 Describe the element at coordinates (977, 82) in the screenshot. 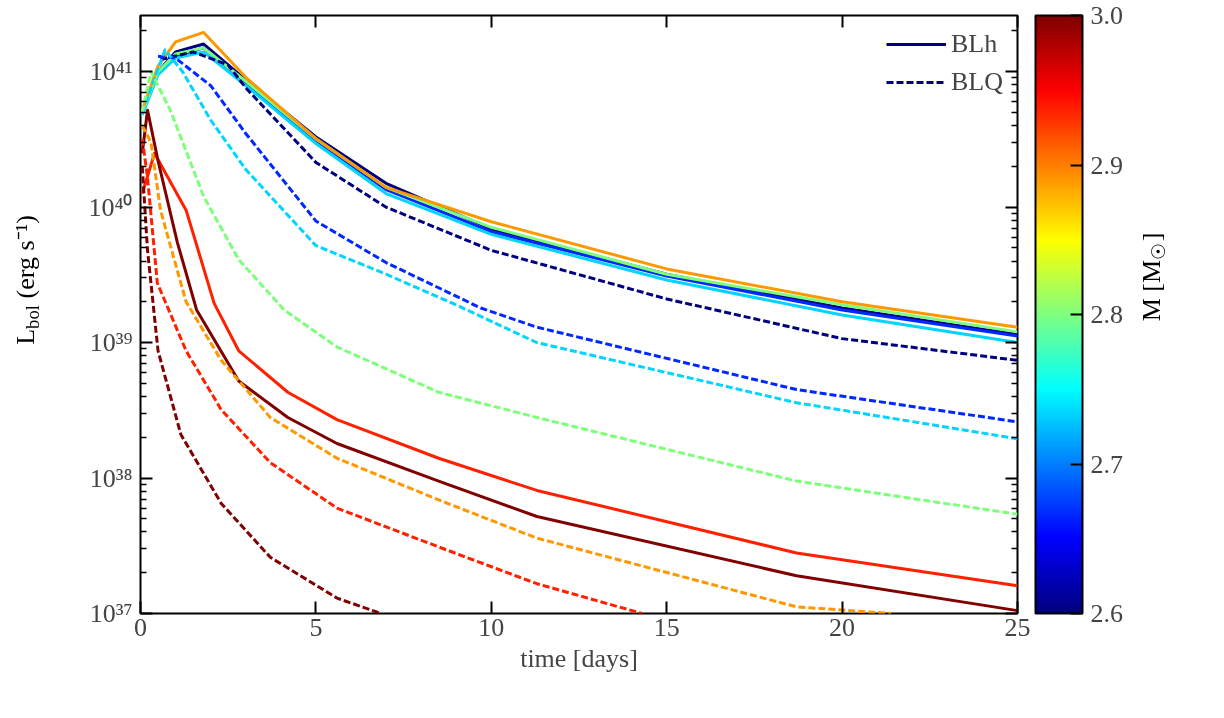

I see `legend-label: BLQ` at that location.